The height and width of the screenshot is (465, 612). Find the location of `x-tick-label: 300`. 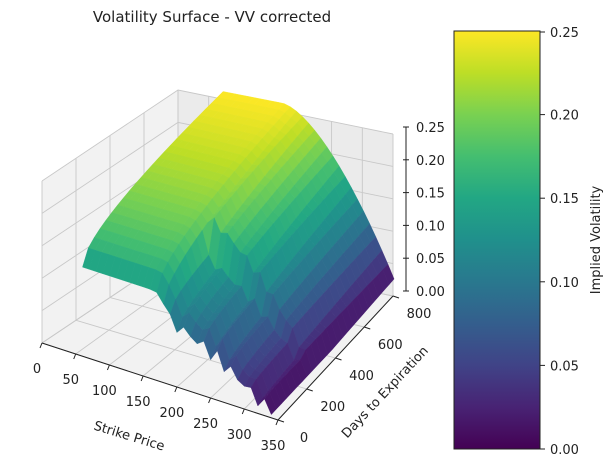

x-tick-label: 300 is located at coordinates (239, 435).